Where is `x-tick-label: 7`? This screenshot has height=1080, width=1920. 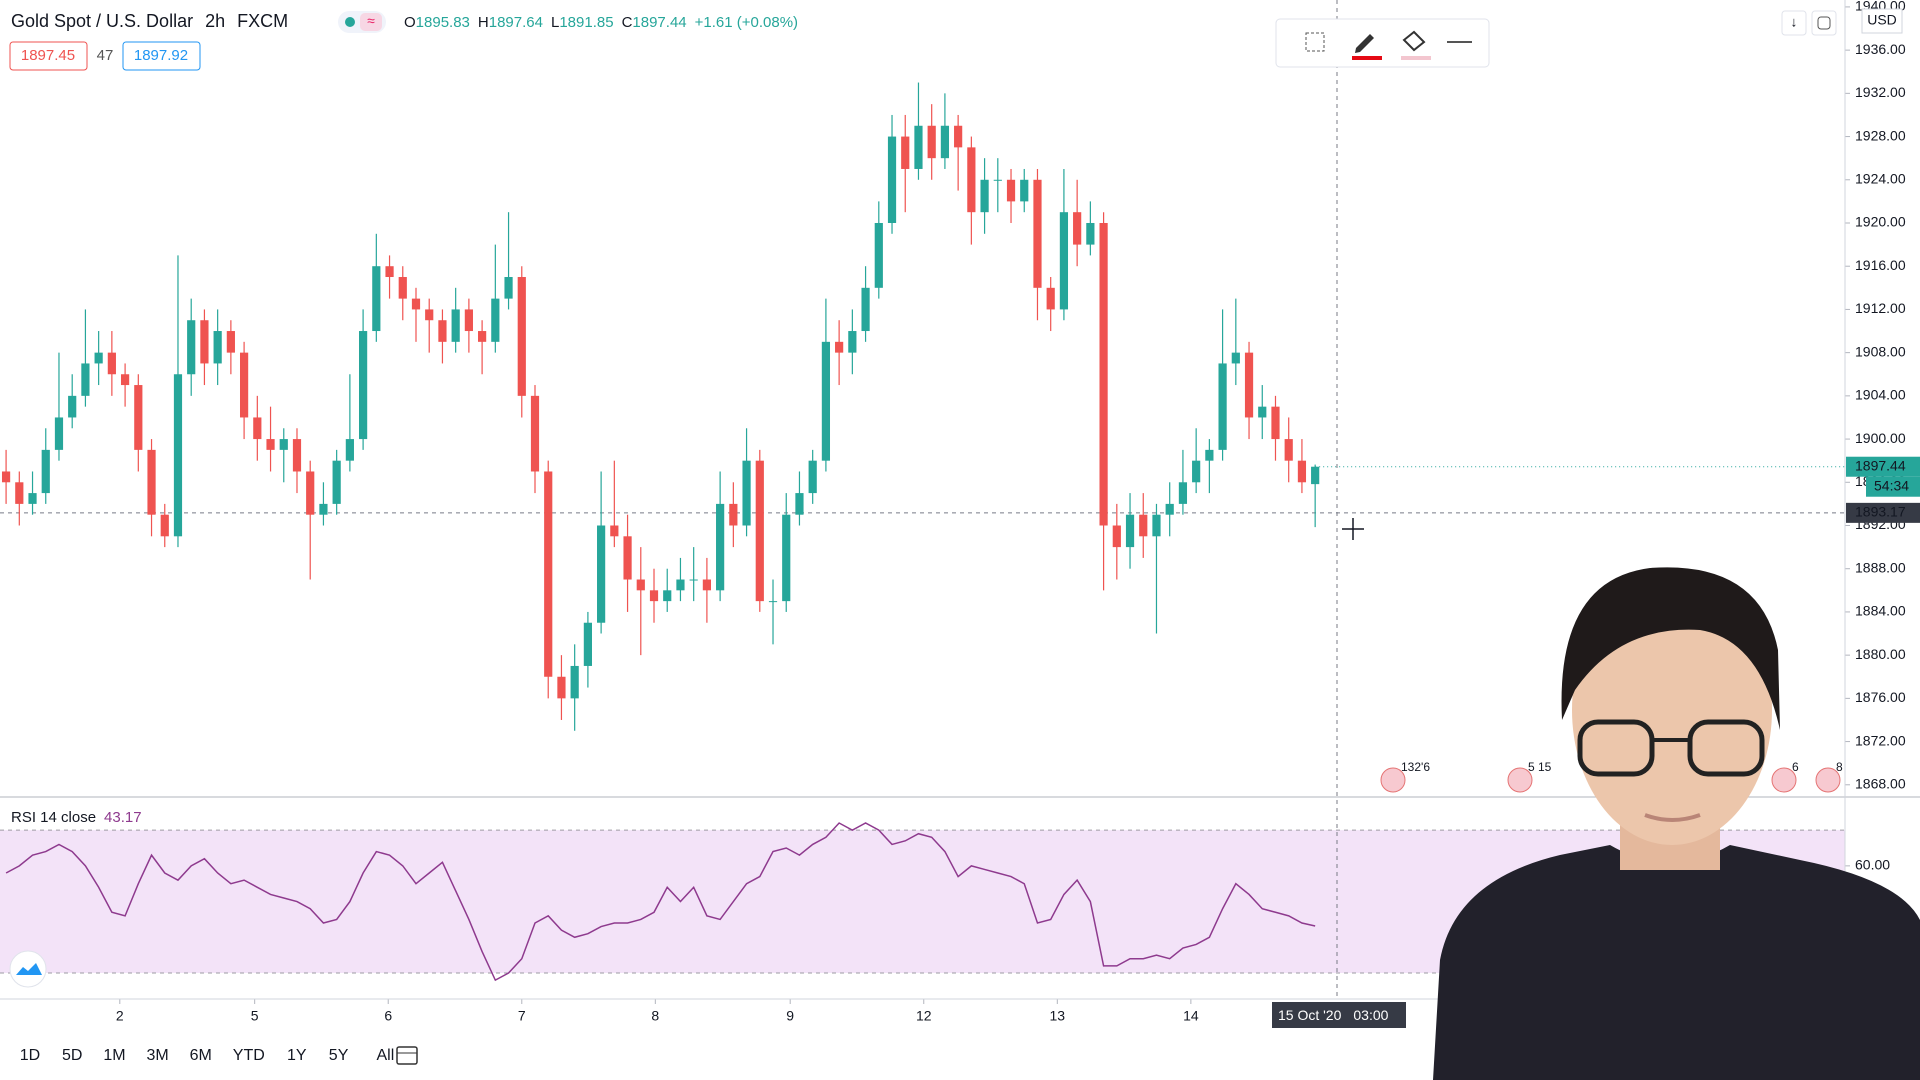 x-tick-label: 7 is located at coordinates (522, 1016).